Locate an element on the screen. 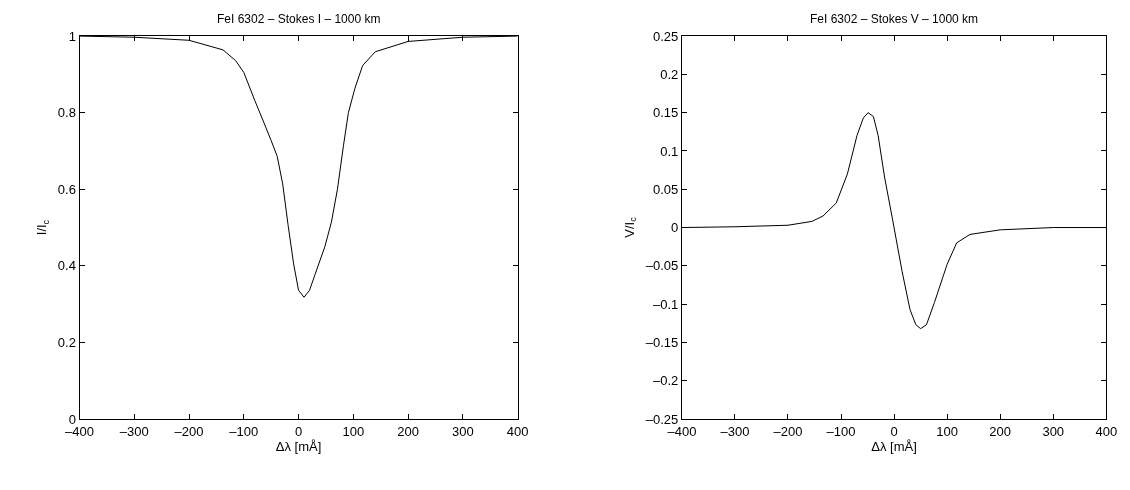 The image size is (1130, 490). y-tick-label: 0.1 is located at coordinates (669, 151).